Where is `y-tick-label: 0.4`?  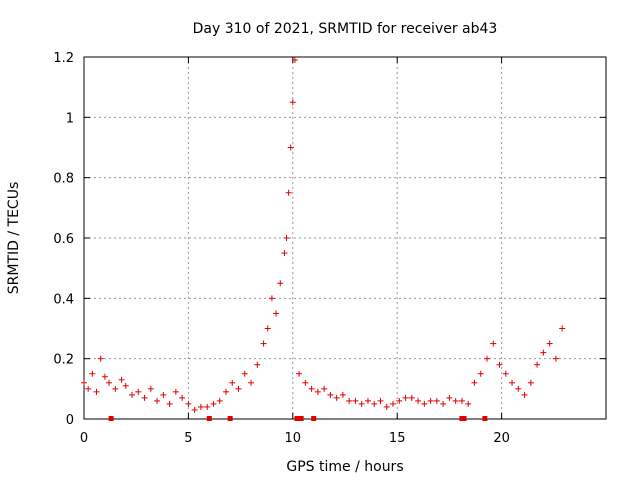 y-tick-label: 0.4 is located at coordinates (63, 299).